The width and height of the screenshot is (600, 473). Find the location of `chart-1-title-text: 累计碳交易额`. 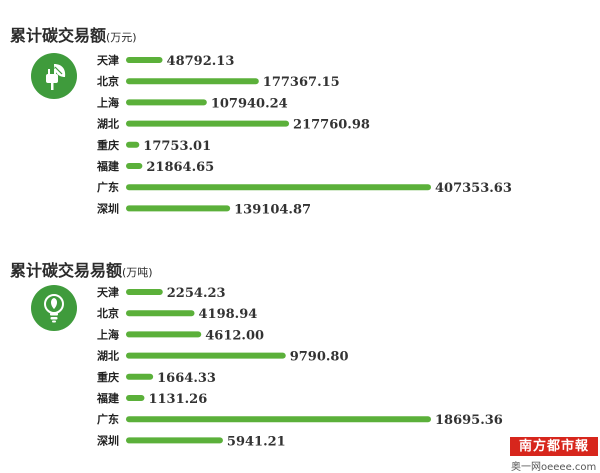

chart-1-title-text: 累计碳交易额 is located at coordinates (58, 35).